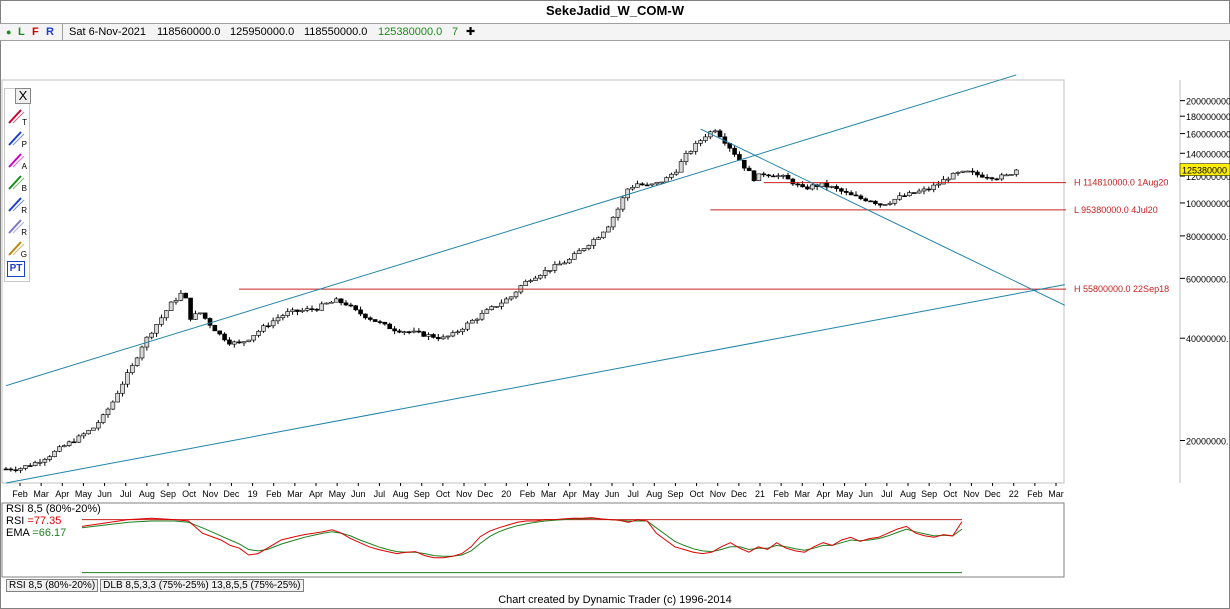  What do you see at coordinates (50, 32) in the screenshot?
I see `toggle-r-button: R` at bounding box center [50, 32].